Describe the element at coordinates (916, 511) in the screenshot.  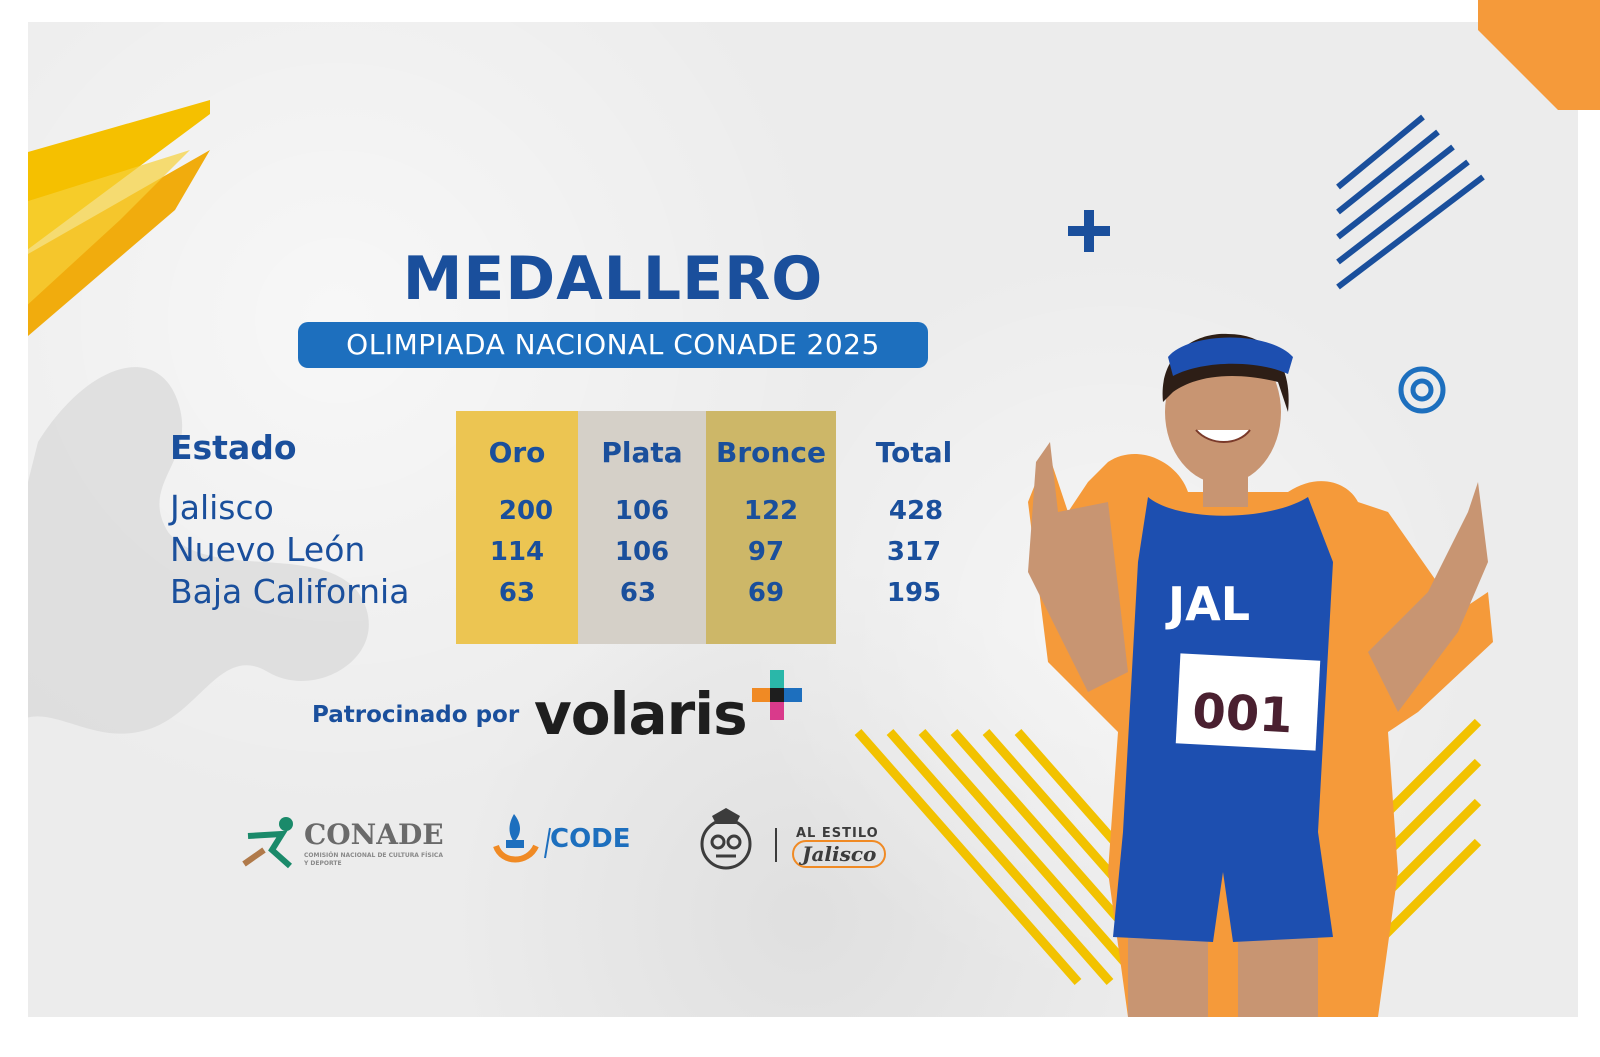
I see `cell-total: 428` at that location.